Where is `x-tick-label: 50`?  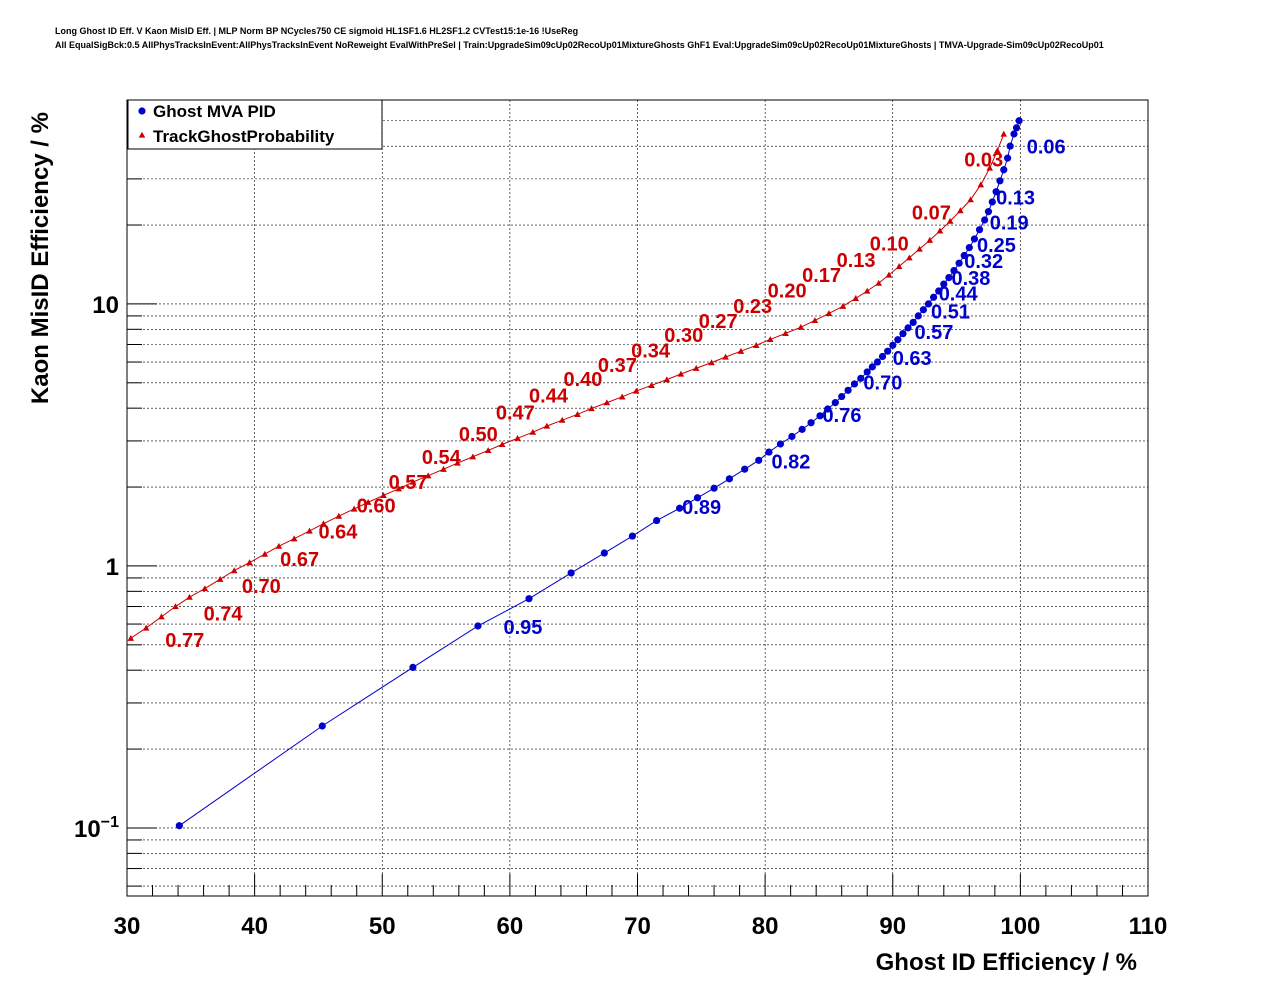 x-tick-label: 50 is located at coordinates (382, 926).